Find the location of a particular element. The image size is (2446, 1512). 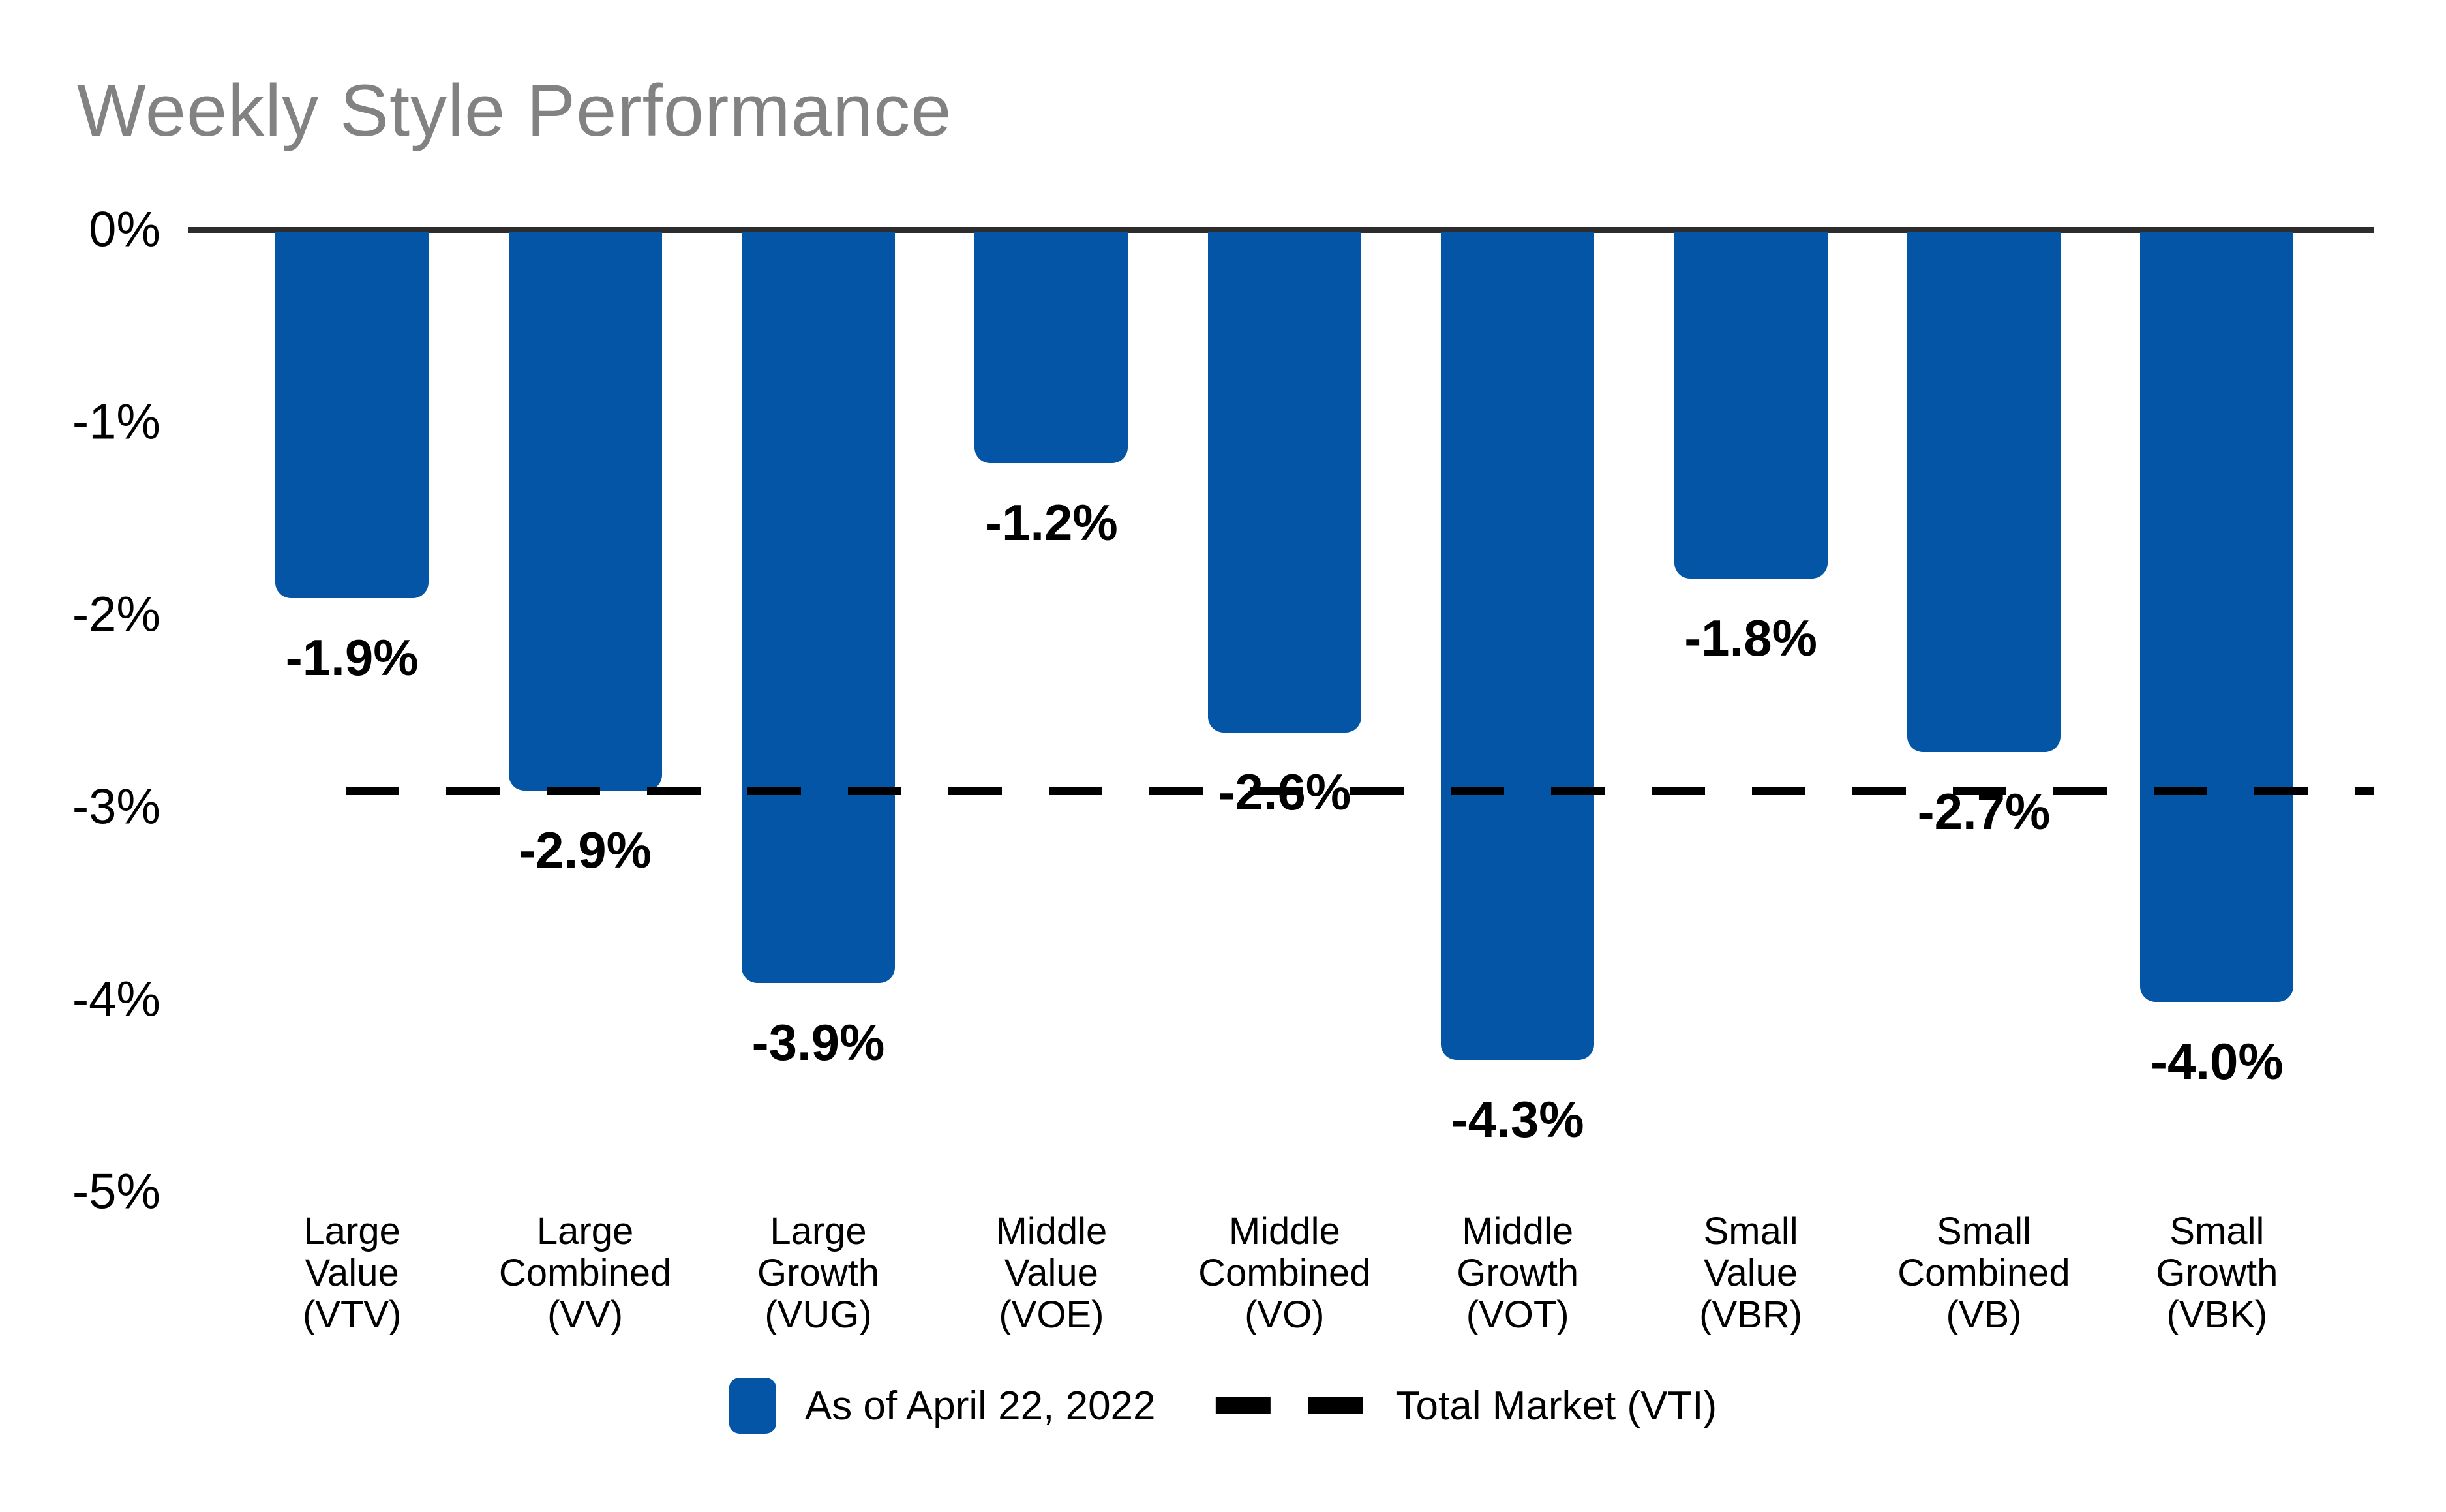

bar-value-label: -4.0% is located at coordinates (2217, 1061).